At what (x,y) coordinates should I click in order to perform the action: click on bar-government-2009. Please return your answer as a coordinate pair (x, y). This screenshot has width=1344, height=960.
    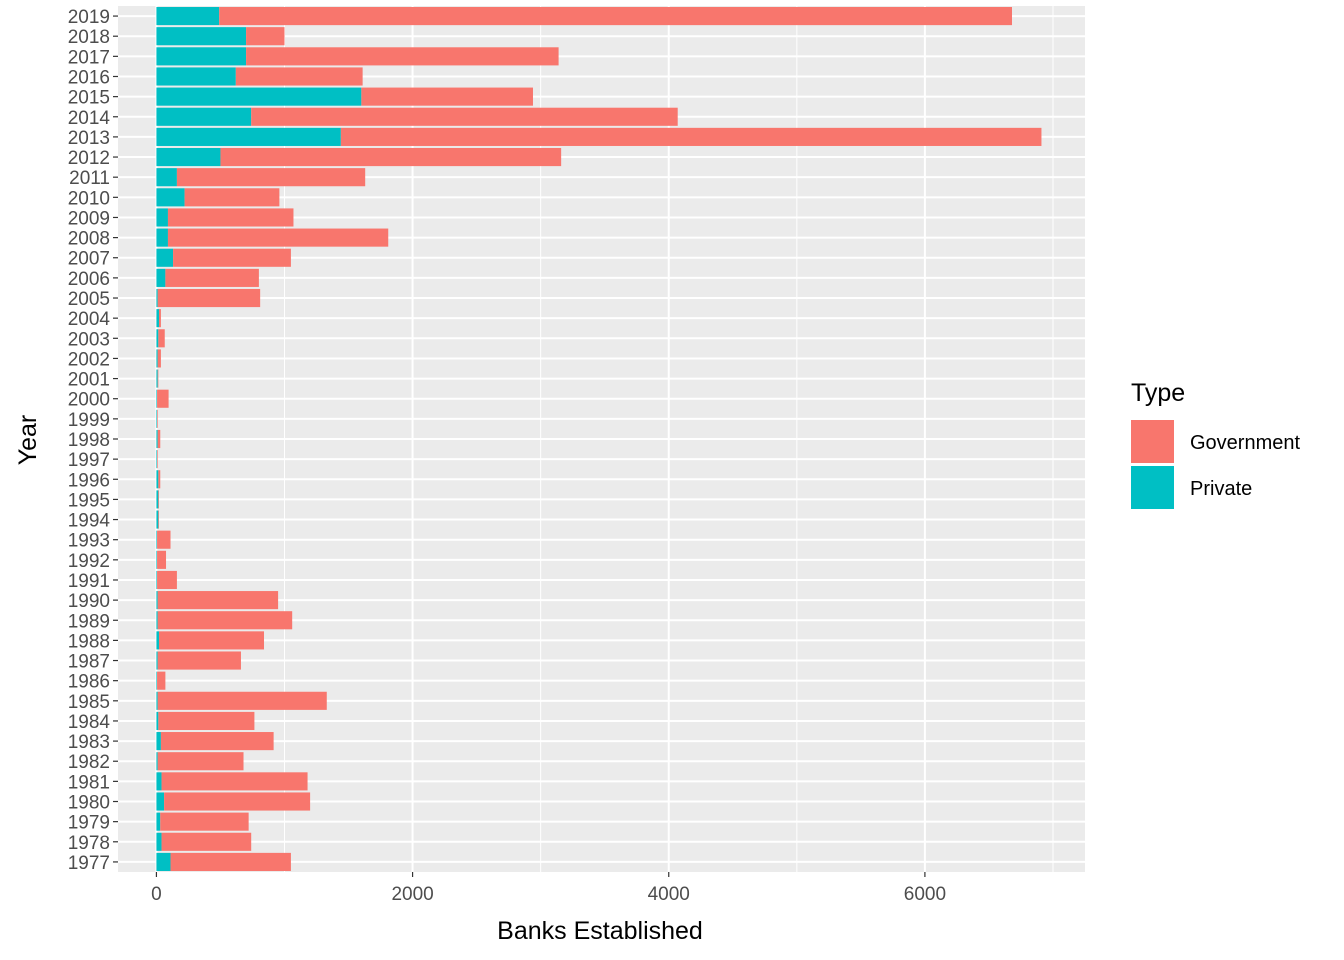
    Looking at the image, I should click on (230, 217).